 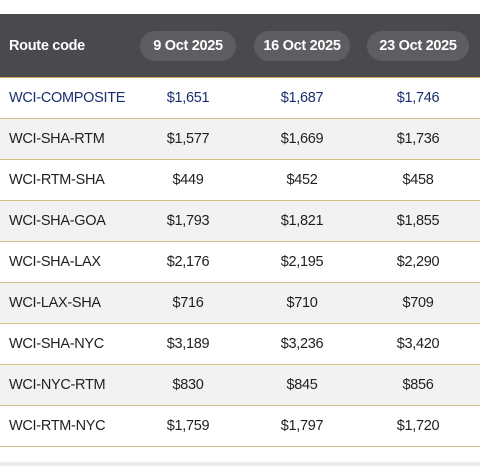 What do you see at coordinates (47, 46) in the screenshot?
I see `column-header-route: Route code` at bounding box center [47, 46].